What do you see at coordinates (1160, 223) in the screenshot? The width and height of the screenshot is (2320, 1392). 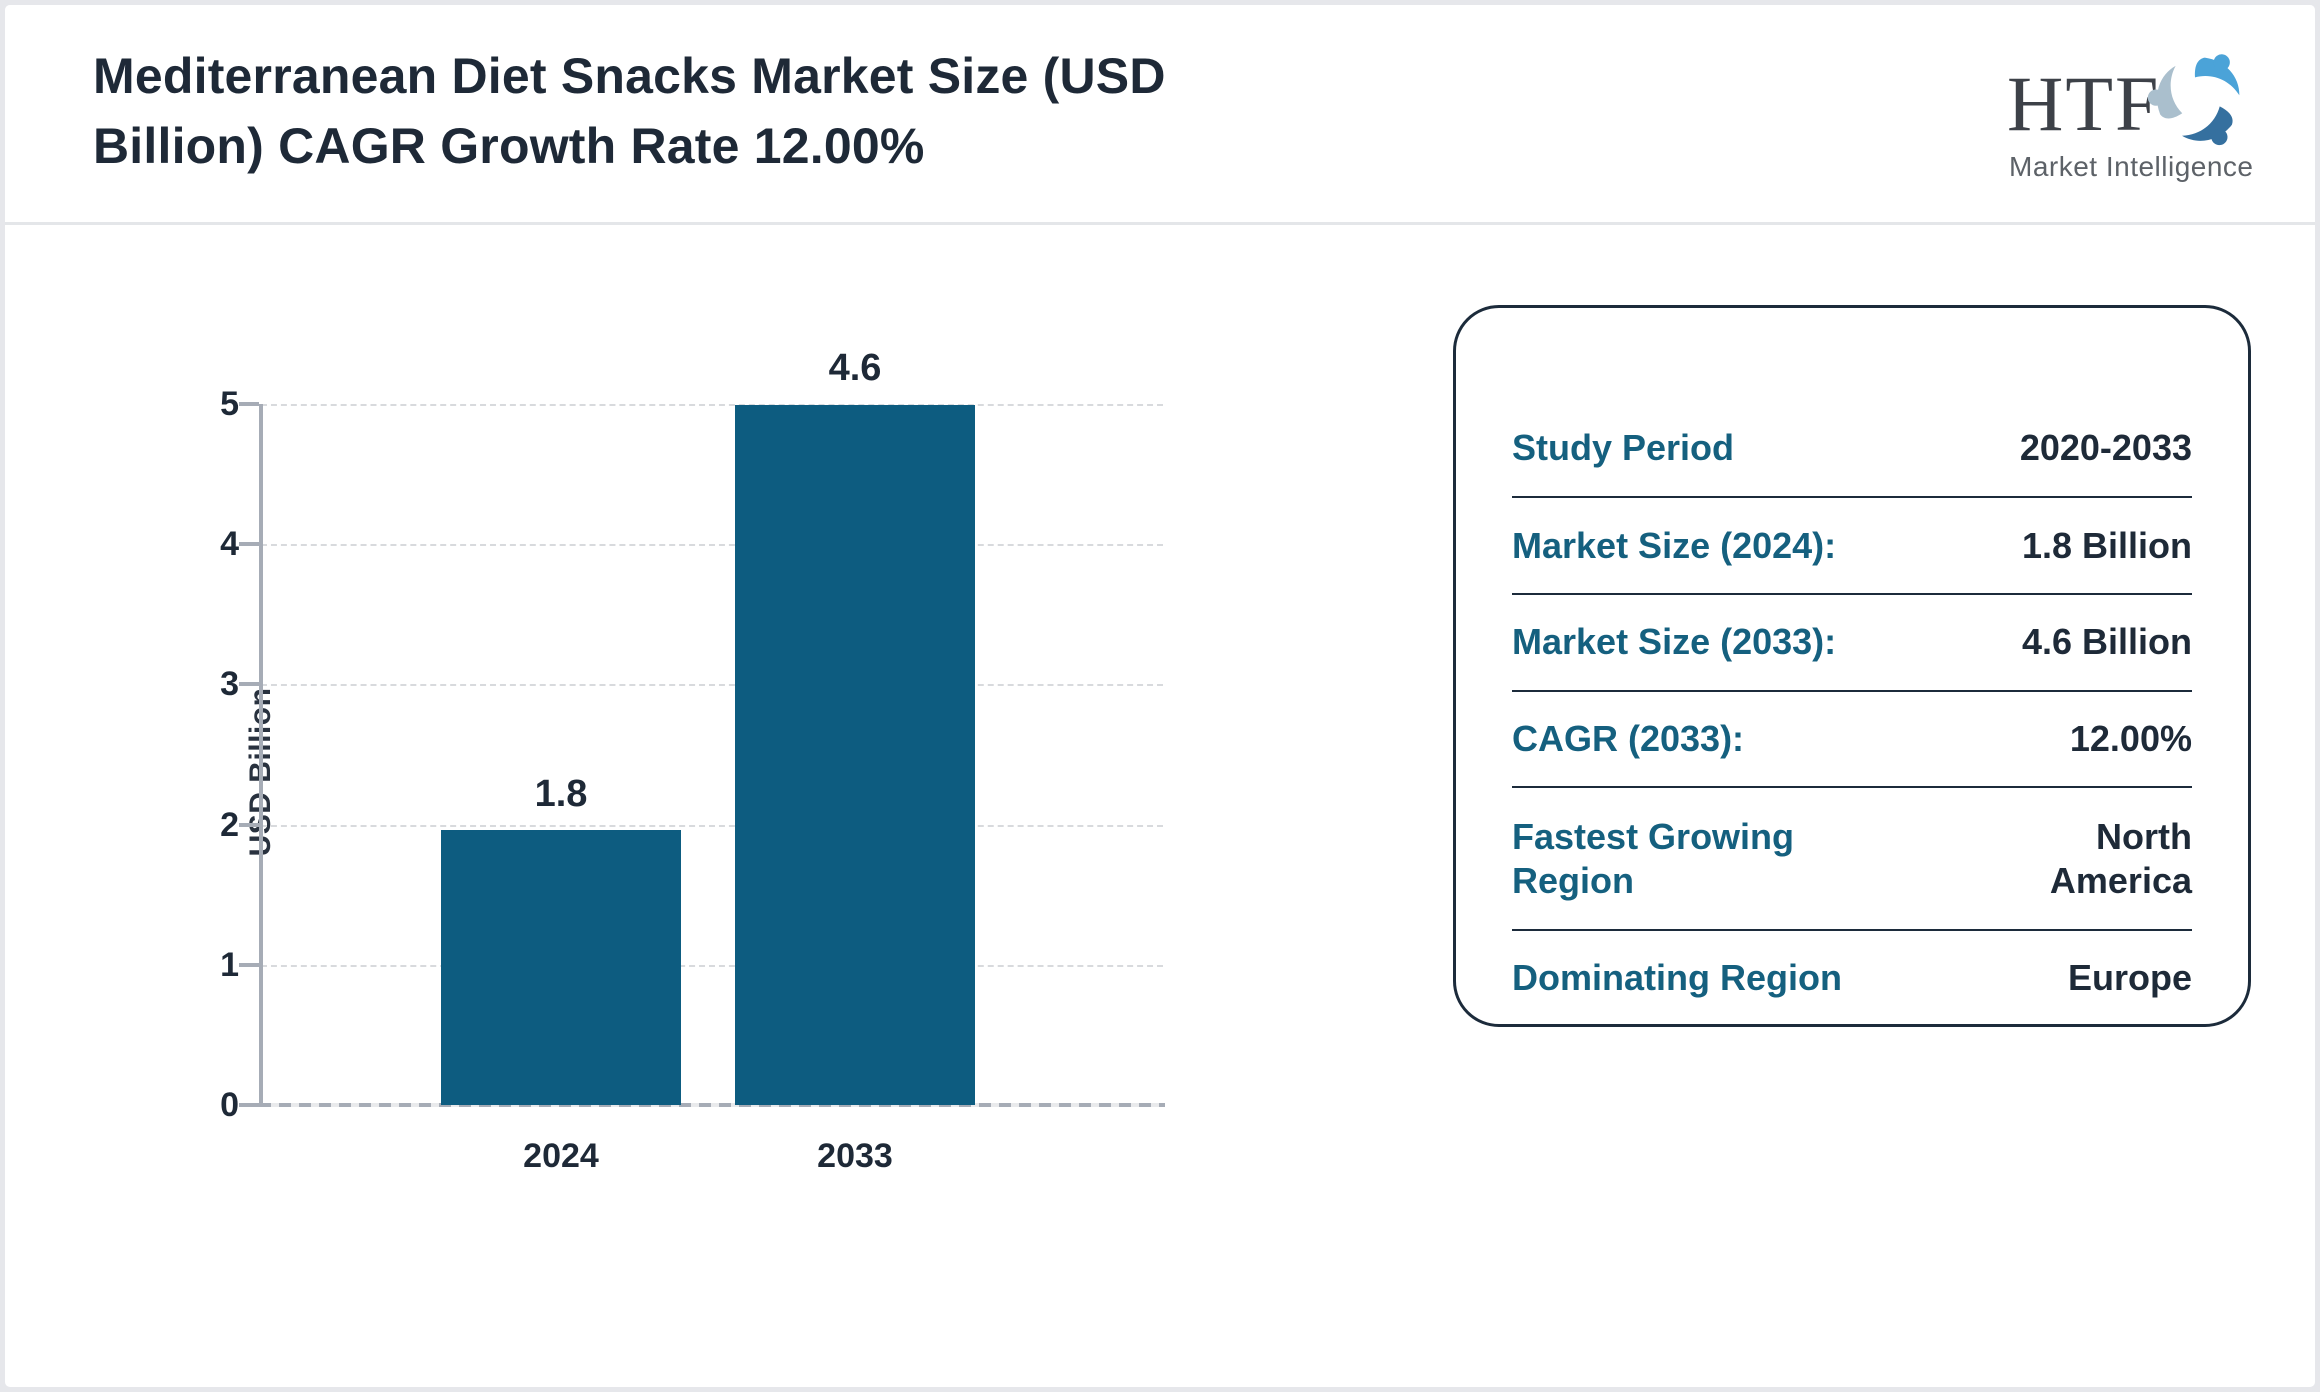 I see `header-divider` at bounding box center [1160, 223].